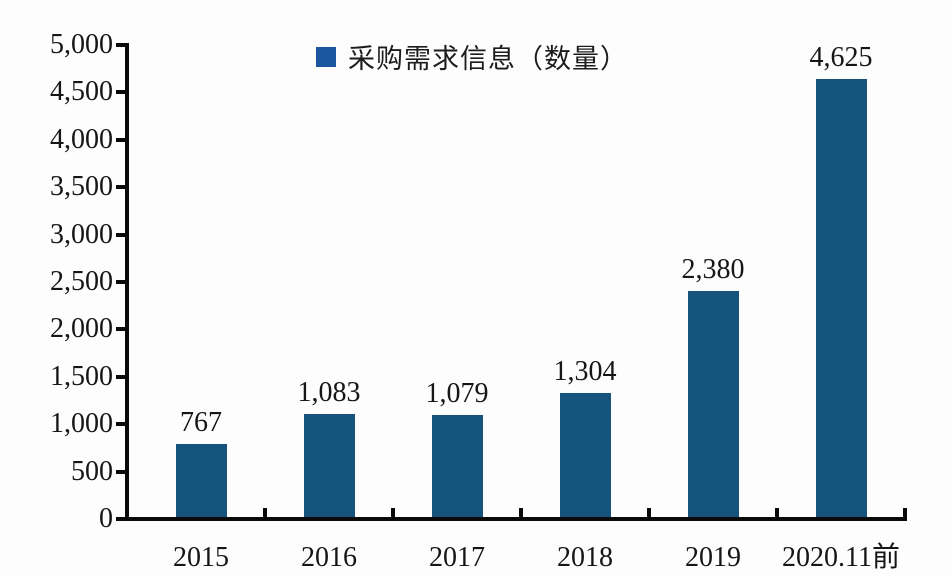 The image size is (952, 575). Describe the element at coordinates (81, 424) in the screenshot. I see `y-axis-tick-label: 1,000` at that location.